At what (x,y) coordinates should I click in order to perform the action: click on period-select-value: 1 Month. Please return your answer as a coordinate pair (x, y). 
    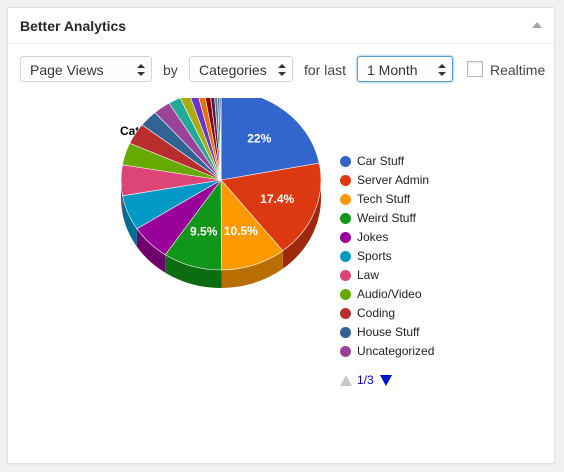
    Looking at the image, I should click on (392, 70).